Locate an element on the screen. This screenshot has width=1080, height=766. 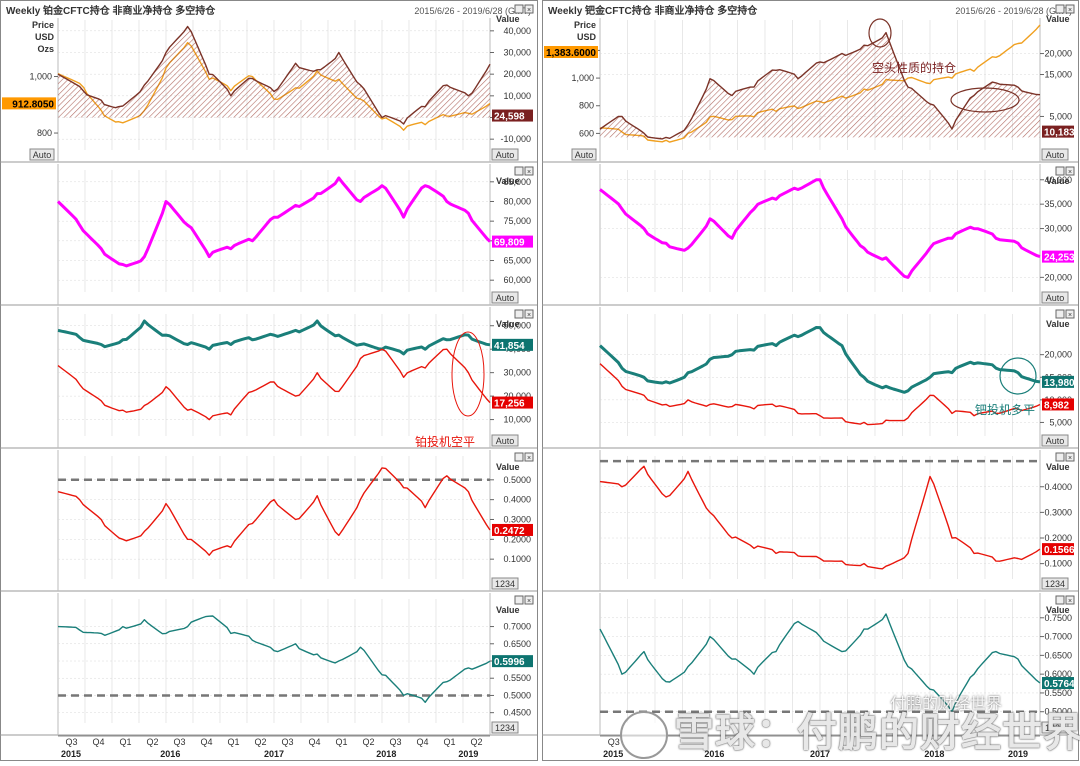
price-tag-box is located at coordinates (571, 52).